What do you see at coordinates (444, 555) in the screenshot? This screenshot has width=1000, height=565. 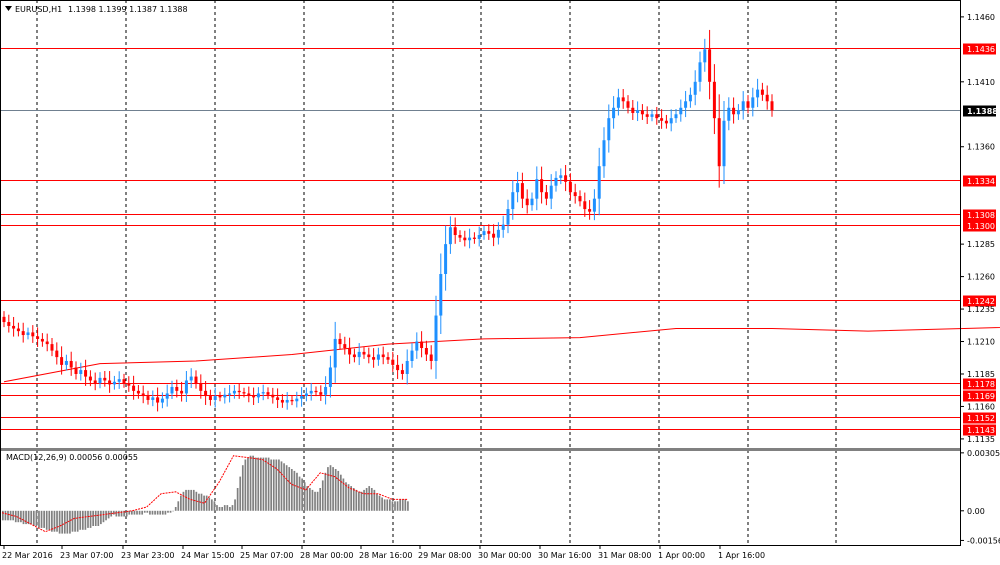 I see `time-label-7: 29 Mar 08:00` at bounding box center [444, 555].